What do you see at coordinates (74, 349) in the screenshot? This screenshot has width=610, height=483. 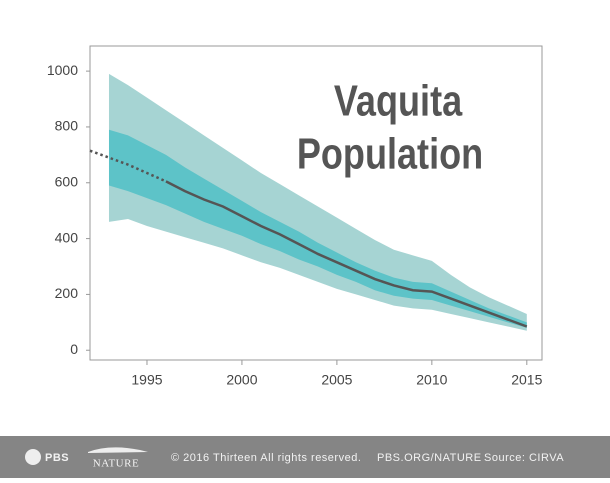 I see `y-tick-label: 0` at bounding box center [74, 349].